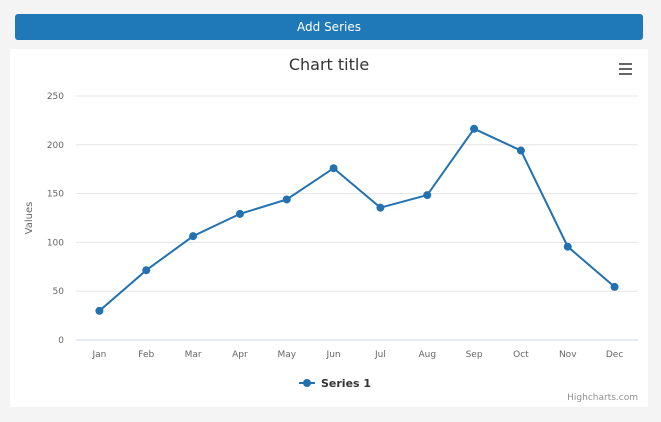  Describe the element at coordinates (427, 355) in the screenshot. I see `x-tick-label: Aug` at that location.